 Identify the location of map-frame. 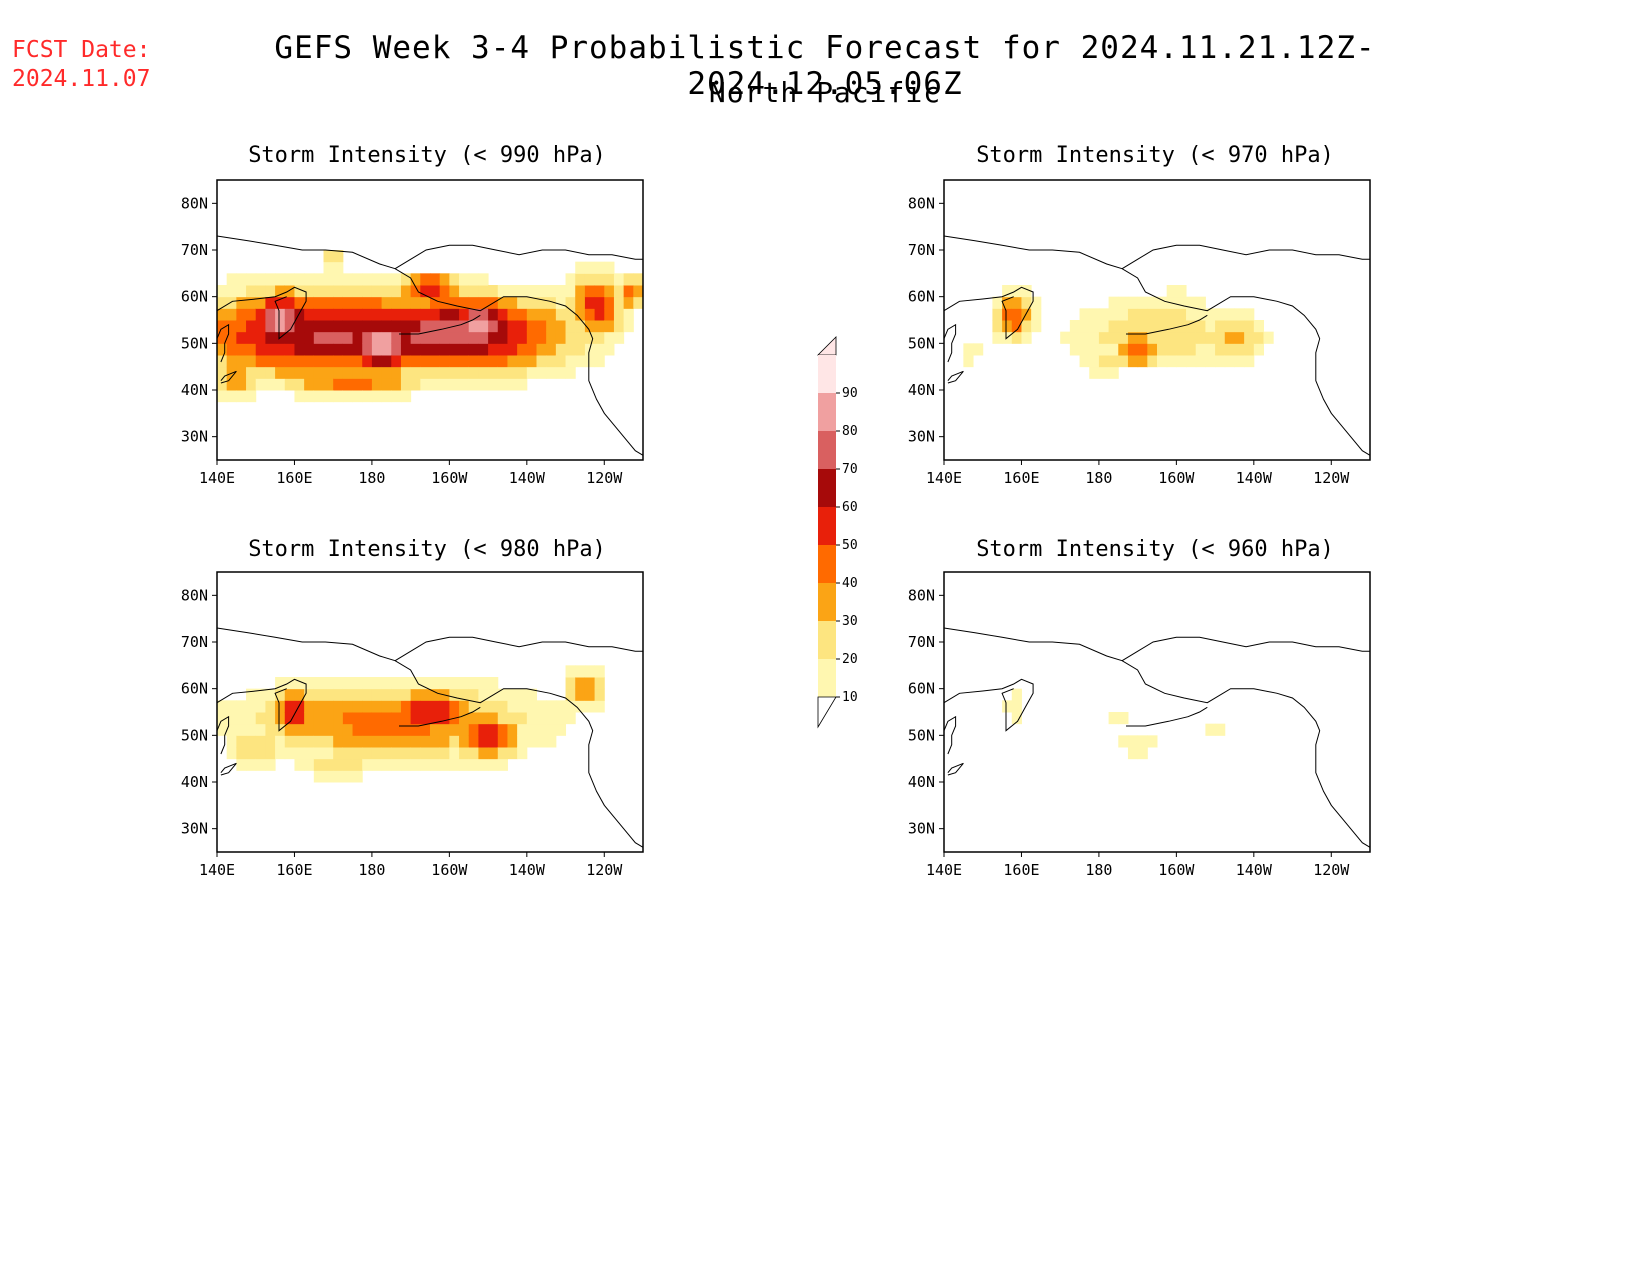
(1157, 320).